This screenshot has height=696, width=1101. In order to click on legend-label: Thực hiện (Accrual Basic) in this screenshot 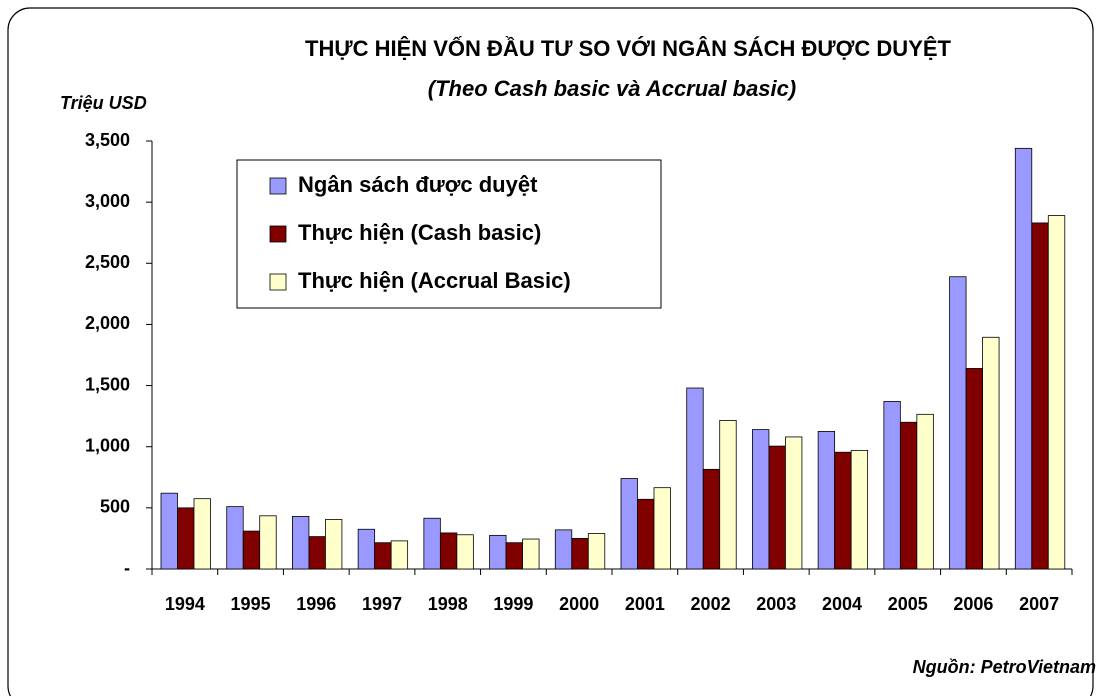, I will do `click(434, 280)`.